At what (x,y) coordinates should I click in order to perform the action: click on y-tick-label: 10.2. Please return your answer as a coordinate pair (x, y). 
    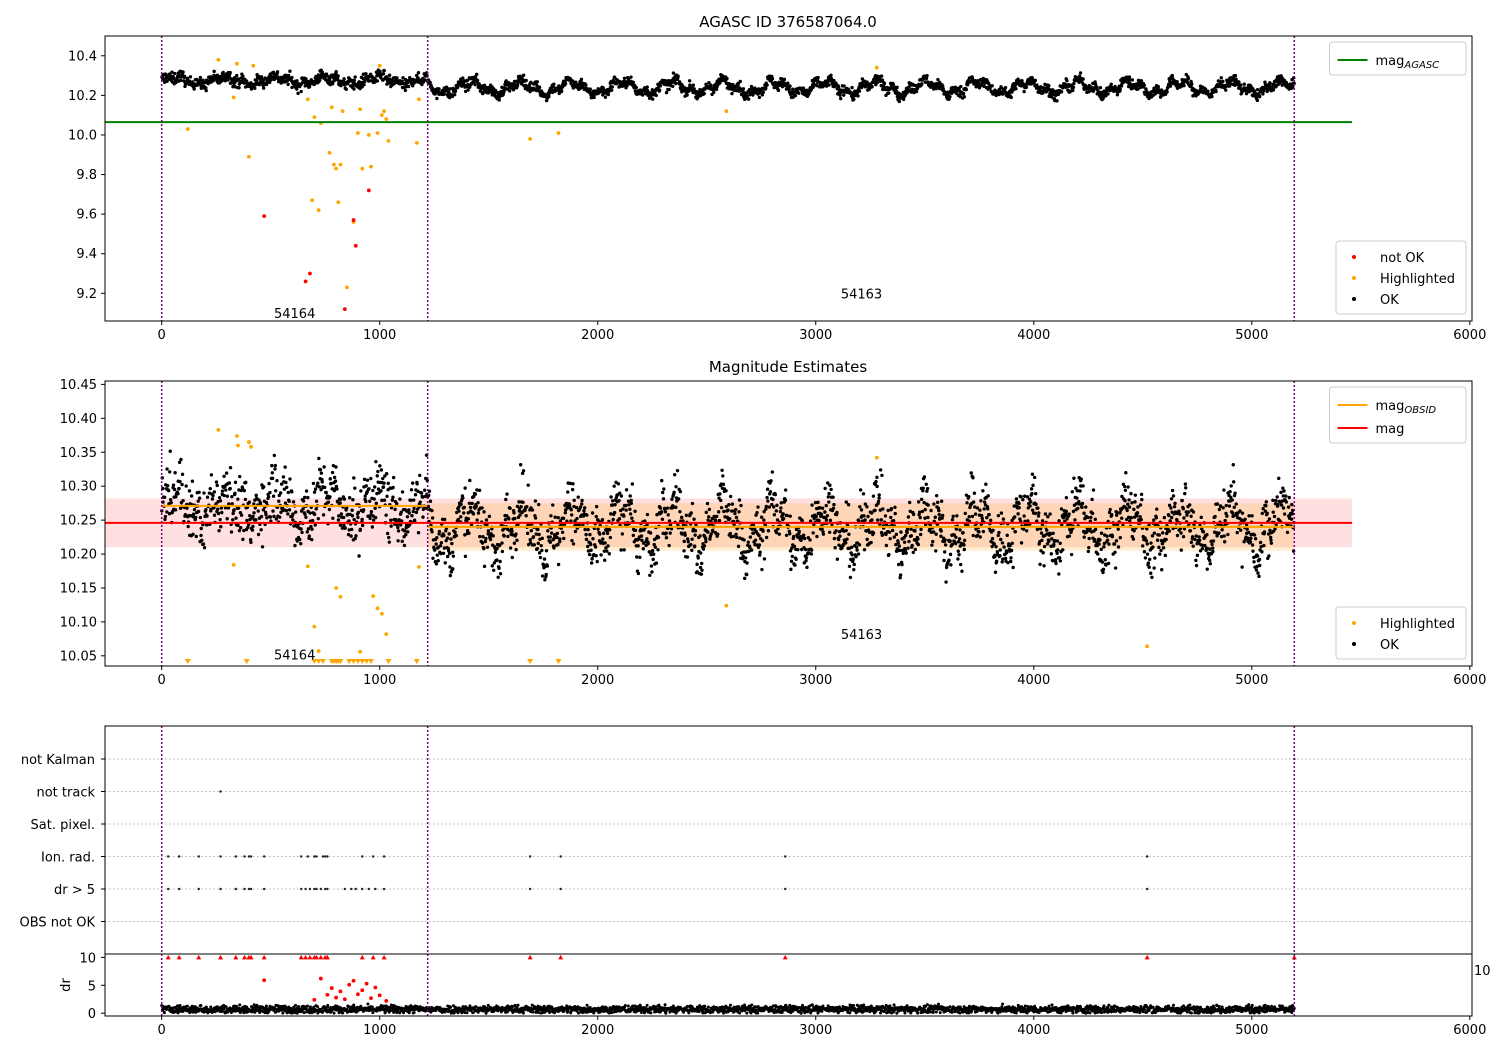
    Looking at the image, I should click on (82, 96).